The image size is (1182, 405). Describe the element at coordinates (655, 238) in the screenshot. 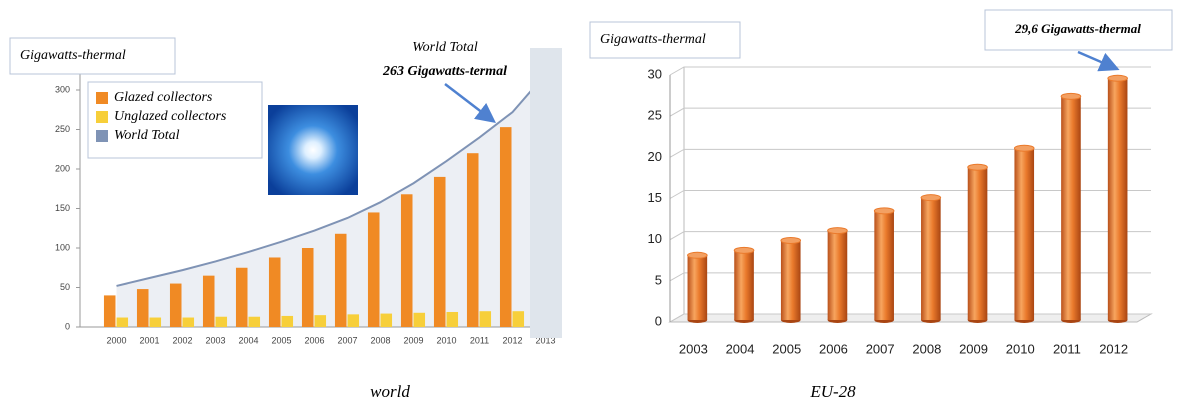

I see `y-tick-label: 10` at that location.